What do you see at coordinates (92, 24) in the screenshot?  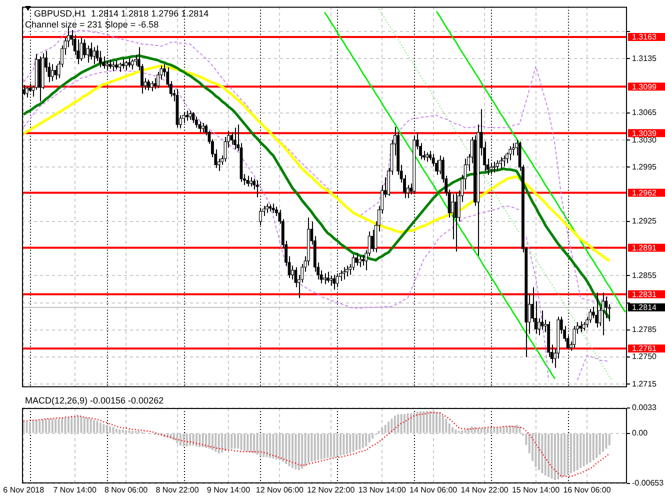 I see `text: Channel size = 231 Slope = -6.58` at bounding box center [92, 24].